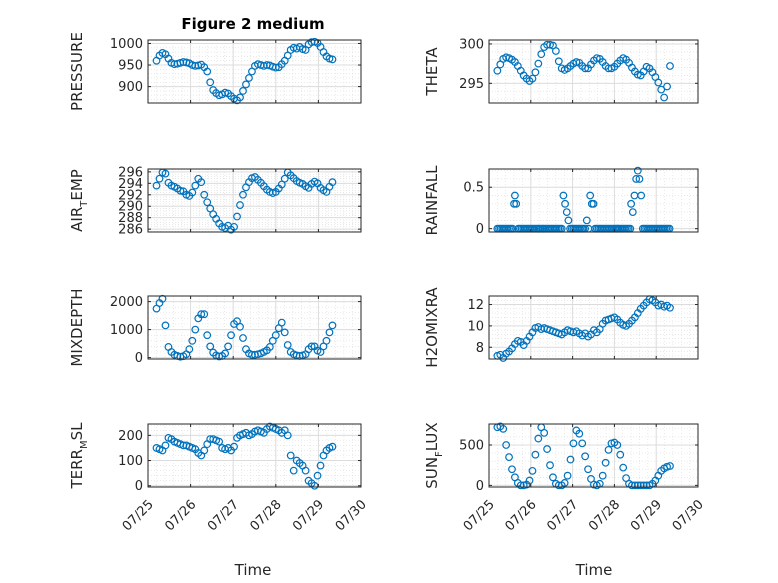 This screenshot has height=583, width=778. I want to click on y-tick-label: 500, so click(471, 446).